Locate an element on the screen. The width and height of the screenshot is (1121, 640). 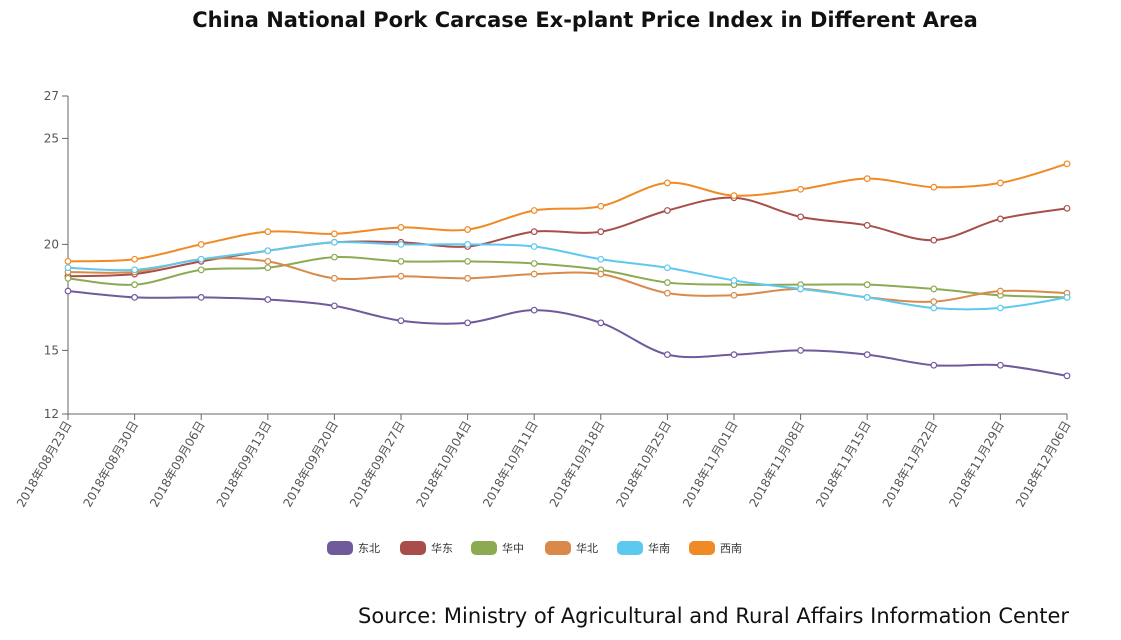
legend-item: 华北 is located at coordinates (571, 548).